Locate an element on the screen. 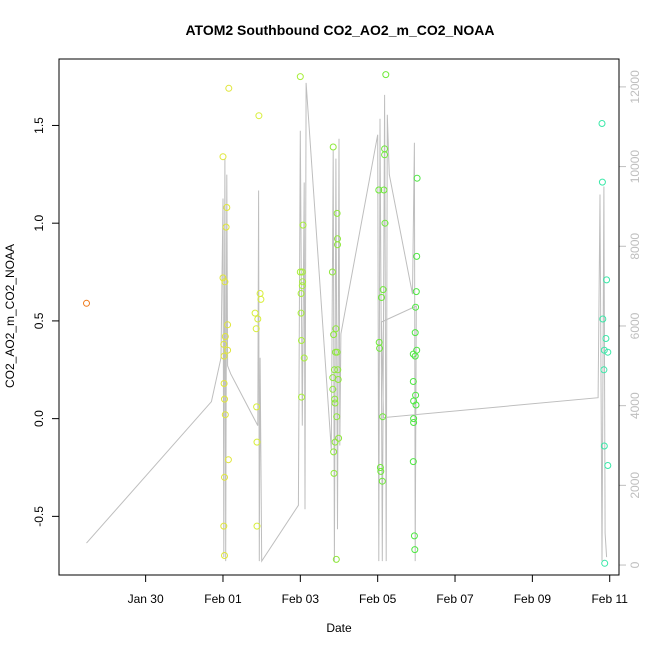 The height and width of the screenshot is (650, 650). x-tick-label: Feb 05 is located at coordinates (378, 599).